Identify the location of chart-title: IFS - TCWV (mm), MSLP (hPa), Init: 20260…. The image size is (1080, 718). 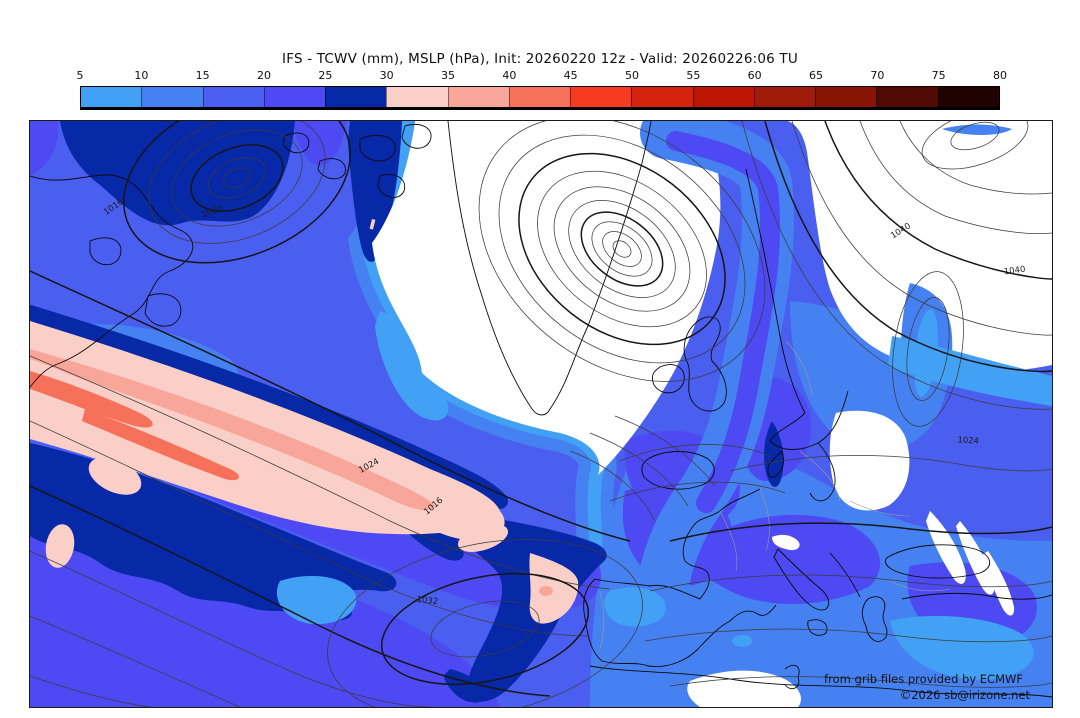
(540, 59).